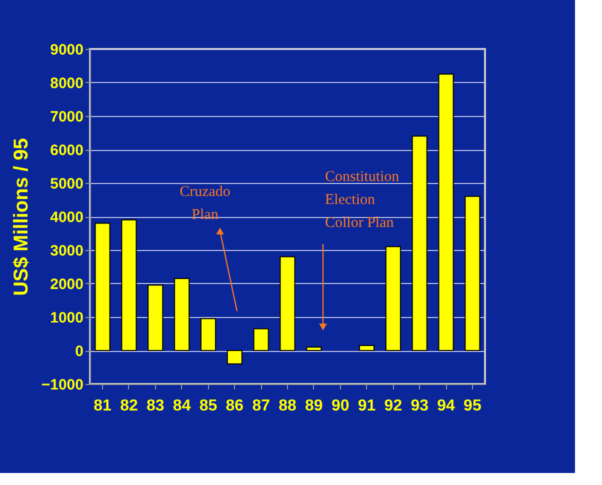 The width and height of the screenshot is (602, 485). Describe the element at coordinates (208, 406) in the screenshot. I see `x-tick-label: 85` at that location.